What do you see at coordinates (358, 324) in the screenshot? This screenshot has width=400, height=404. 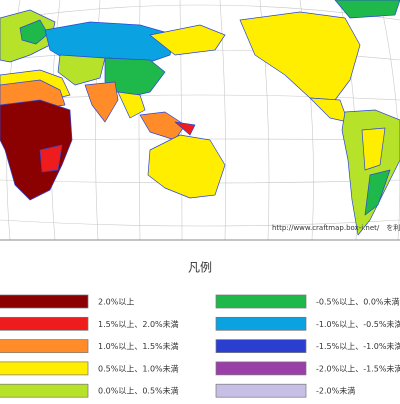 I see `legend-label: -1.0%以上、-0.5%未満` at bounding box center [358, 324].